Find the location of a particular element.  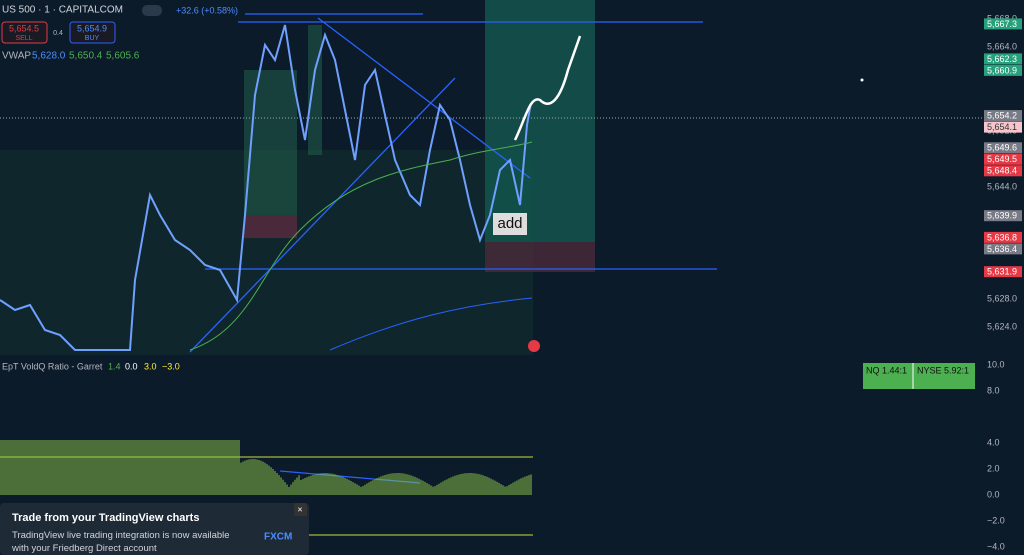

close-button is located at coordinates (300, 509).